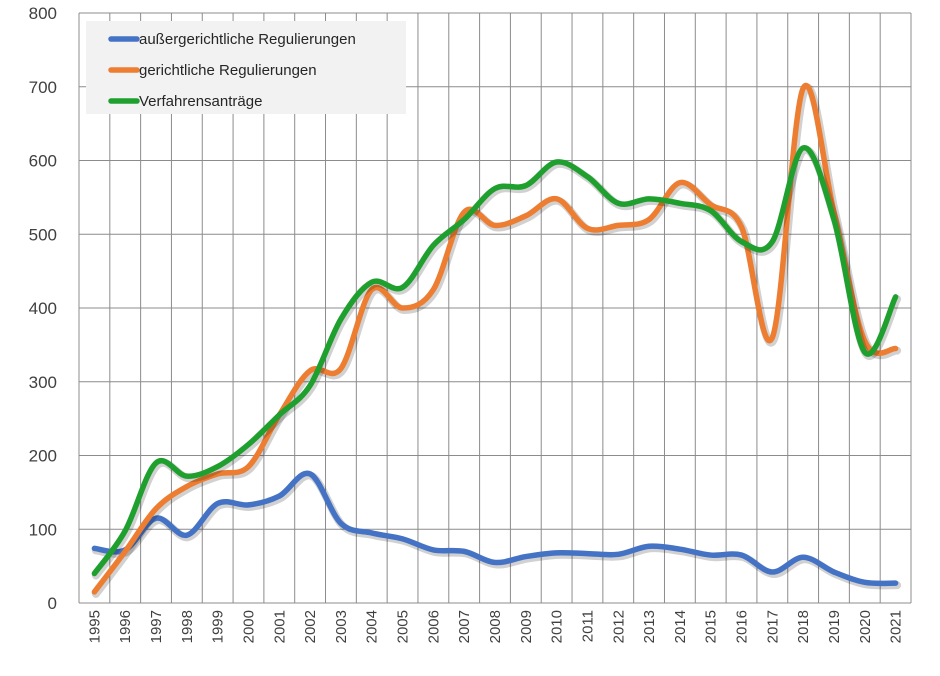 The image size is (940, 676). Describe the element at coordinates (248, 626) in the screenshot. I see `x-tick-label: 2000` at that location.